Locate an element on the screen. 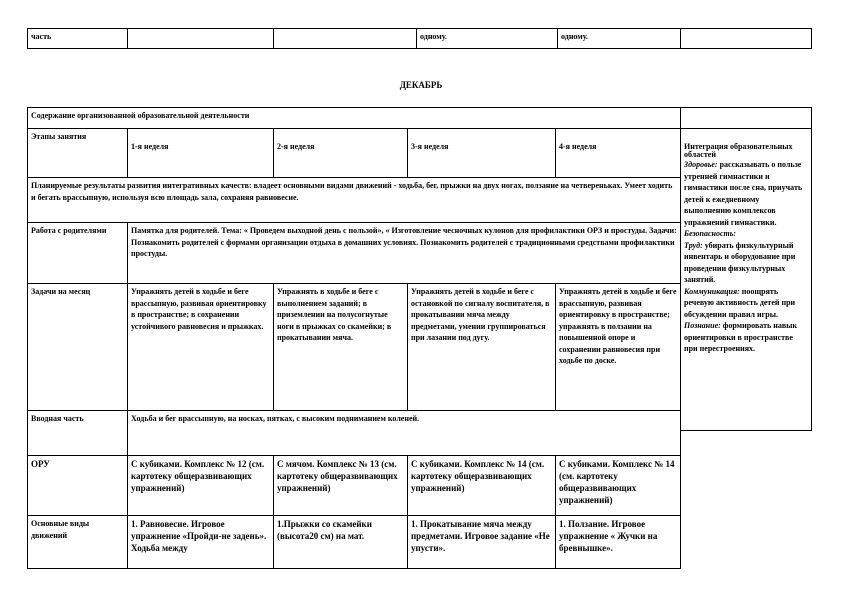  integration-header-blank is located at coordinates (746, 118).